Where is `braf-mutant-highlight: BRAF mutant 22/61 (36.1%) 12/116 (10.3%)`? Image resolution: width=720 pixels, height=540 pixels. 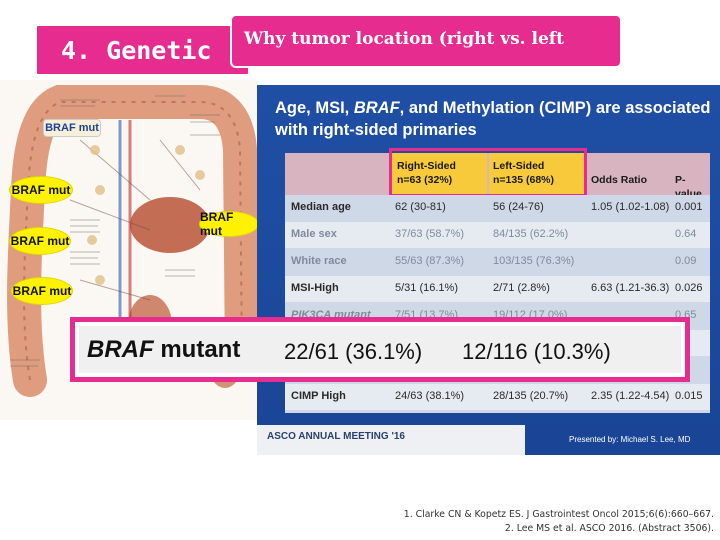 braf-mutant-highlight: BRAF mutant 22/61 (36.1%) 12/116 (10.3%) is located at coordinates (380, 349).